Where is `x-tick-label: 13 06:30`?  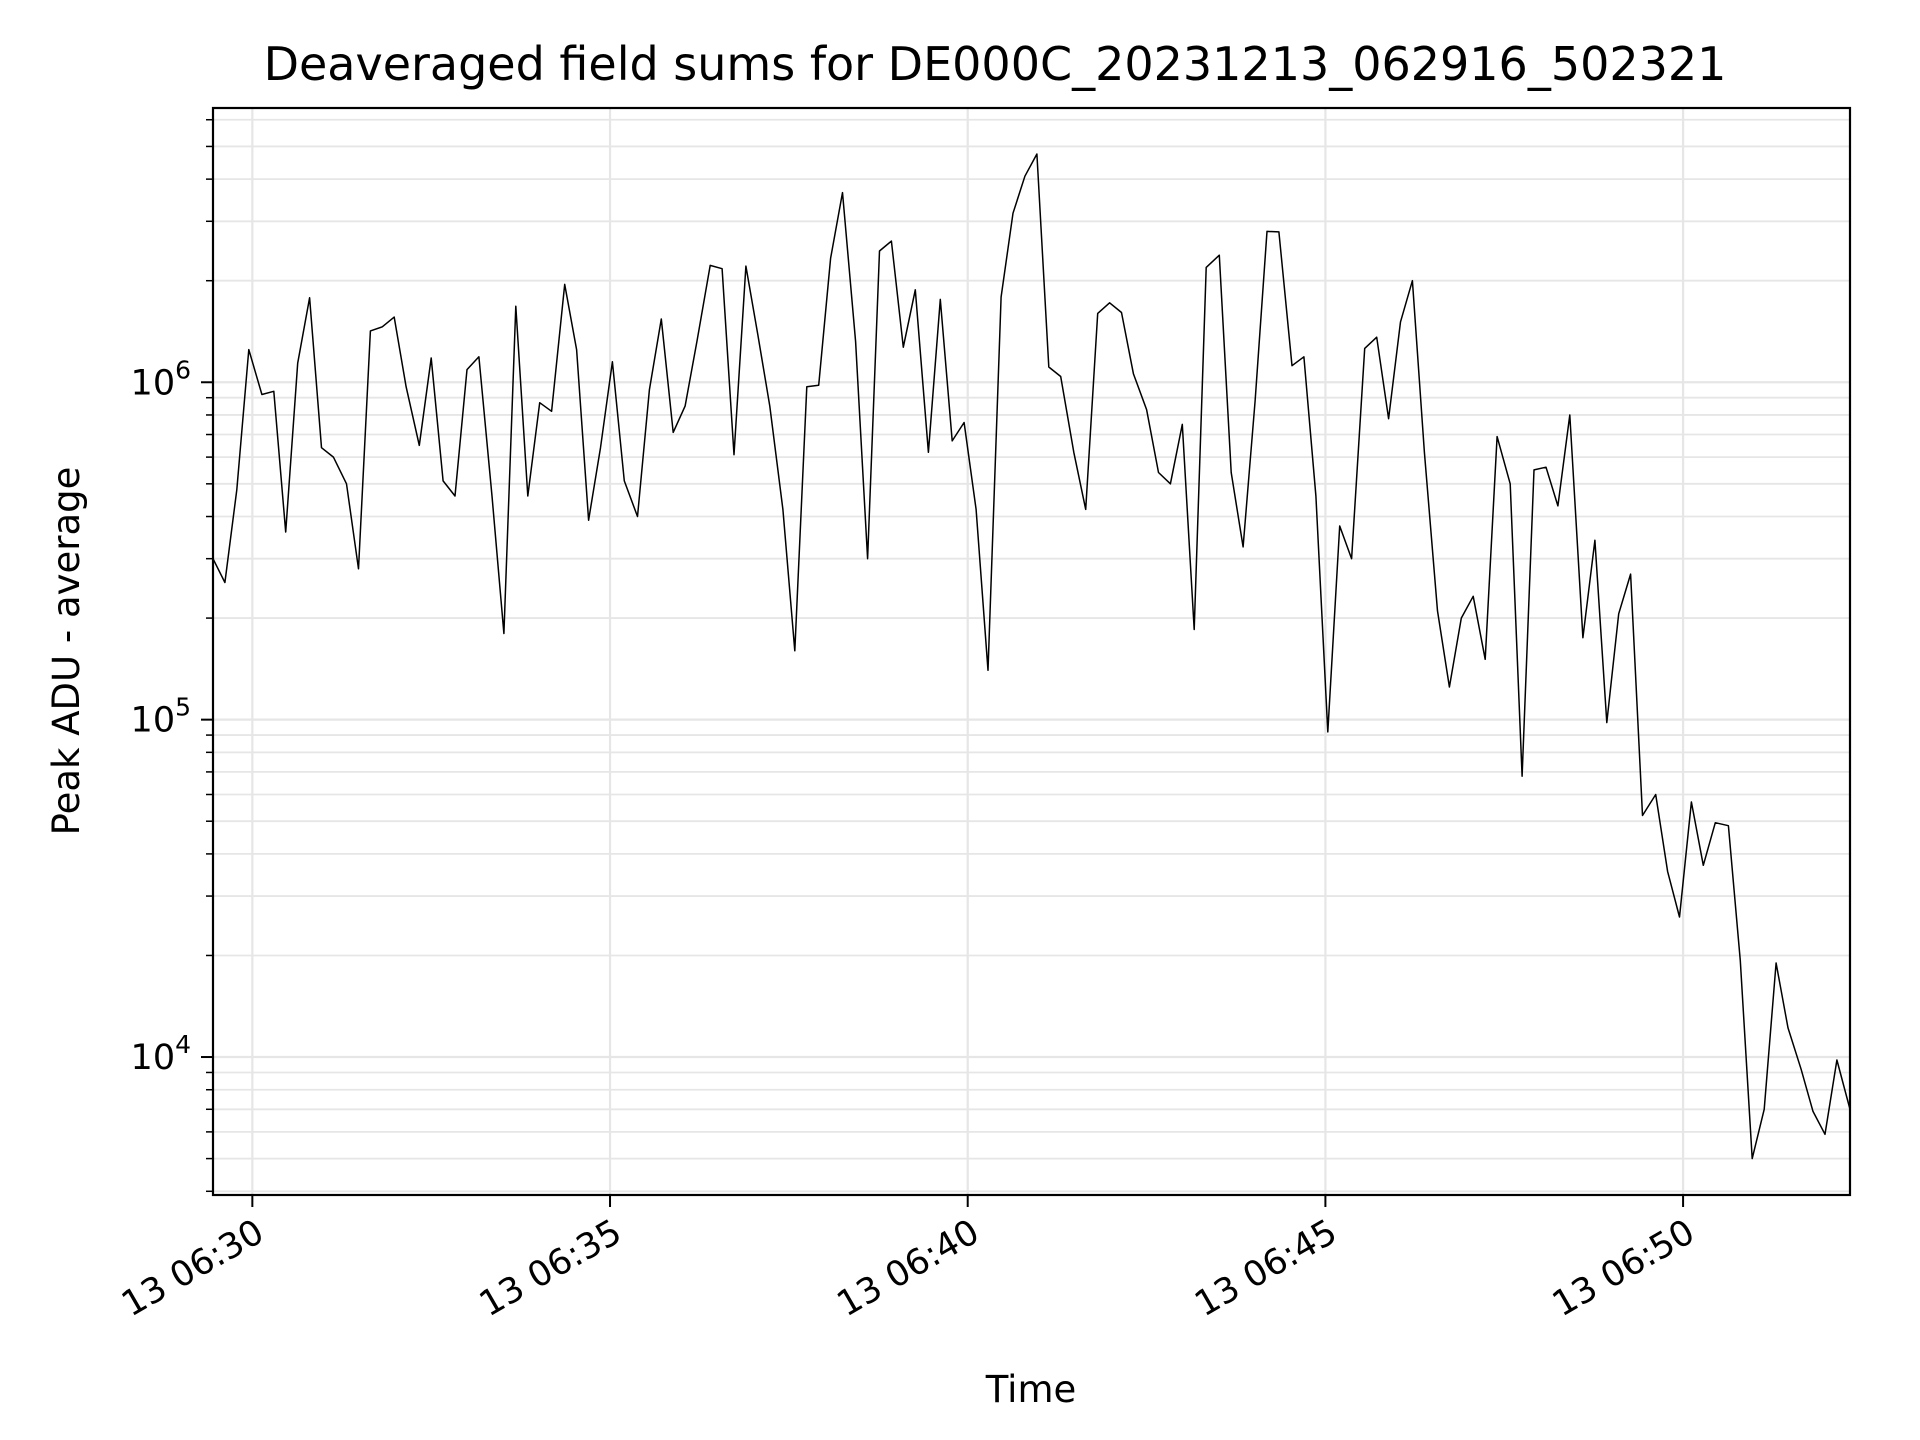 x-tick-label: 13 06:30 is located at coordinates (193, 1268).